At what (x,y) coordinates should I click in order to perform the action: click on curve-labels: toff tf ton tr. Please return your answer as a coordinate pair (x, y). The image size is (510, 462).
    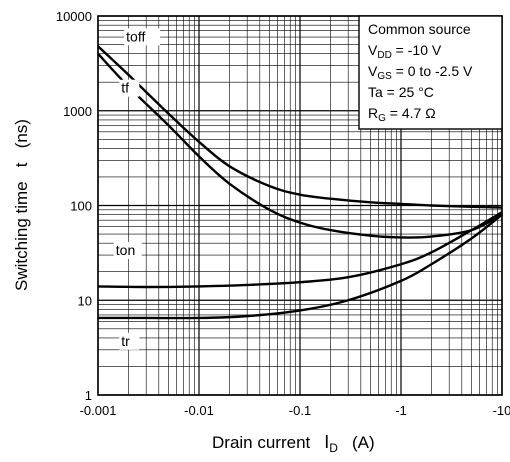
    Looking at the image, I should click on (137, 189).